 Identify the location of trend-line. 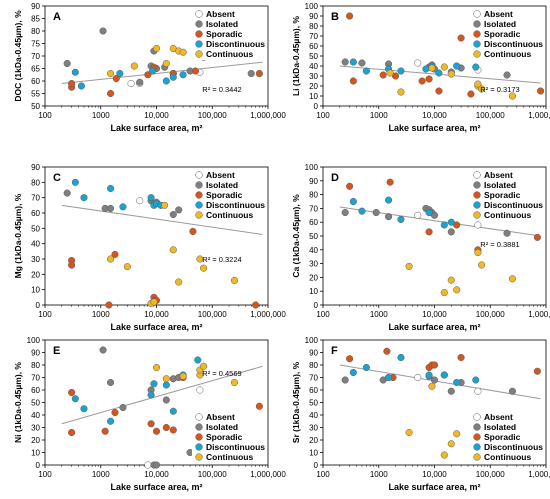
(162, 219).